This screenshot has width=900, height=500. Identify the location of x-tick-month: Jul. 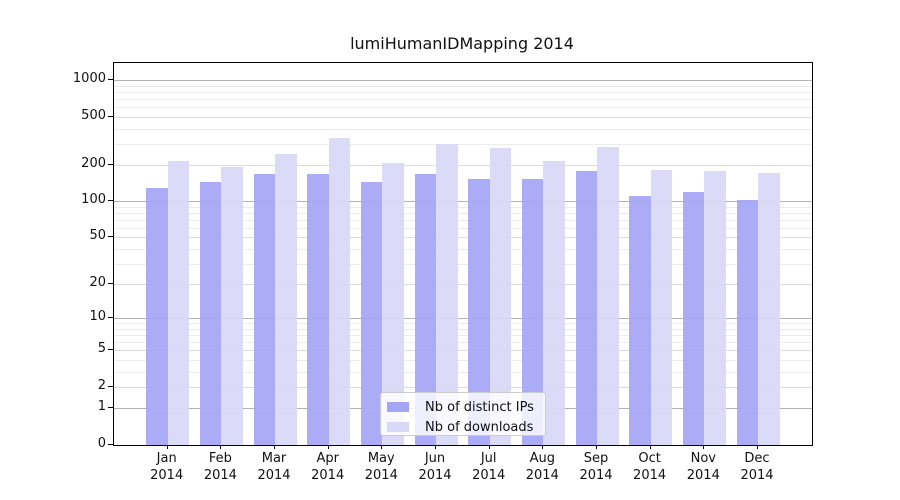
(488, 458).